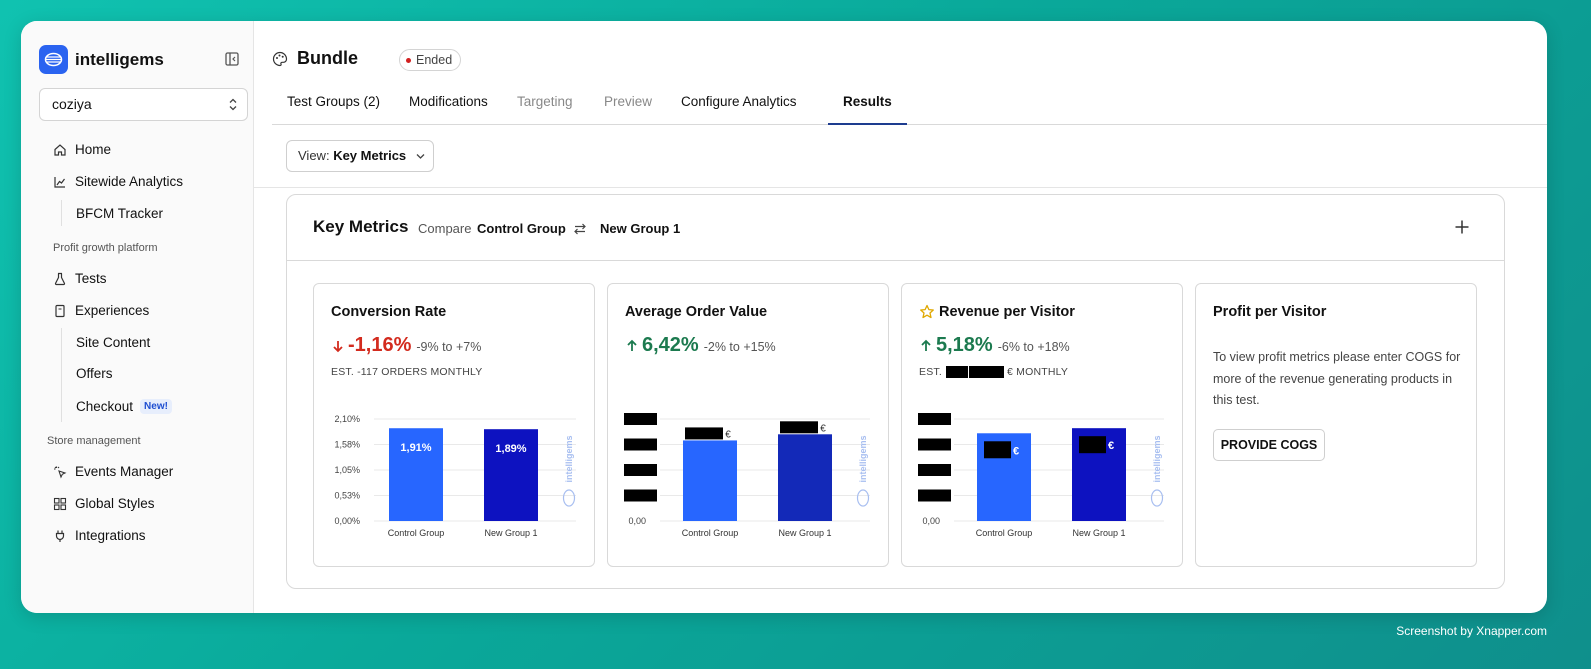  I want to click on sidebar-item-events-manager: Events Manager, so click(113, 471).